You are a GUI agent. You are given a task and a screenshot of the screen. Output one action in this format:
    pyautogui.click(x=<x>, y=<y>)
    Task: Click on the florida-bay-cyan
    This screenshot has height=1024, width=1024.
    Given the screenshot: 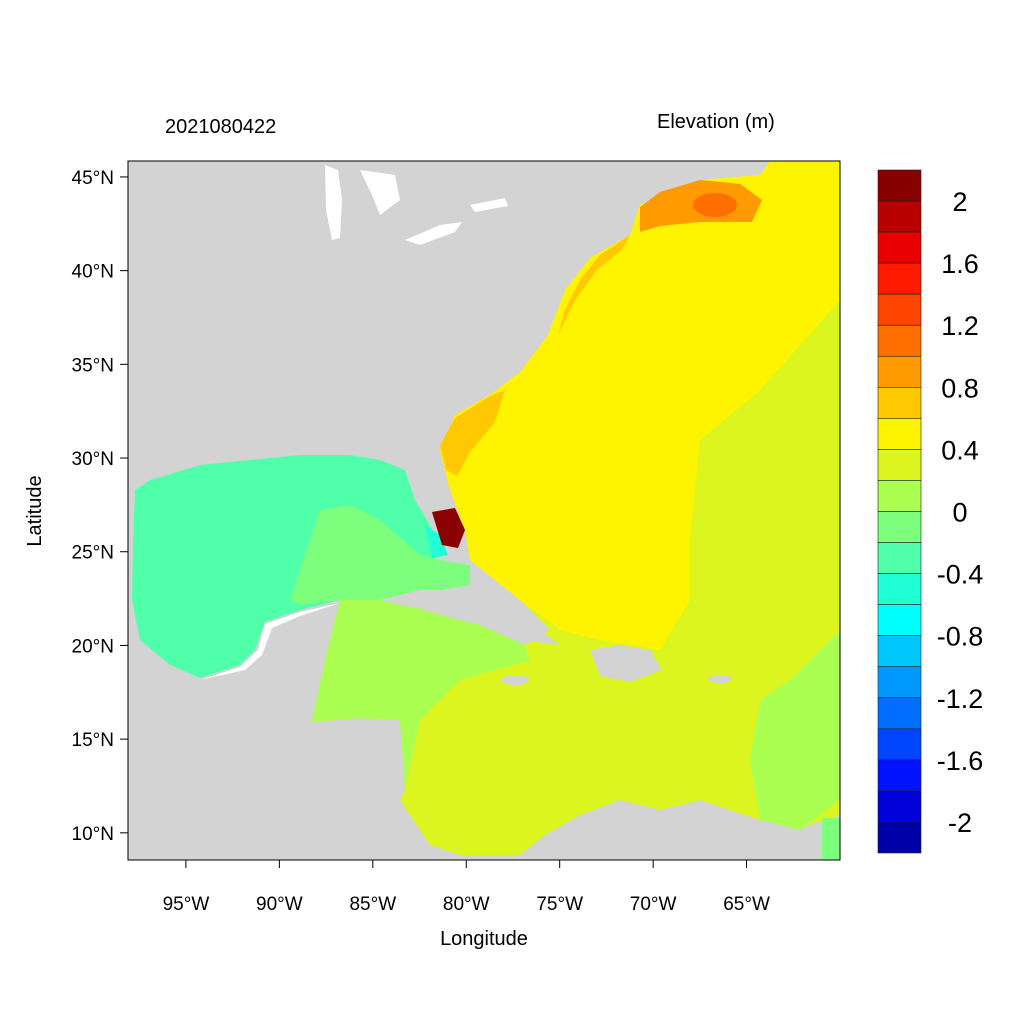 What is the action you would take?
    pyautogui.click(x=436, y=541)
    